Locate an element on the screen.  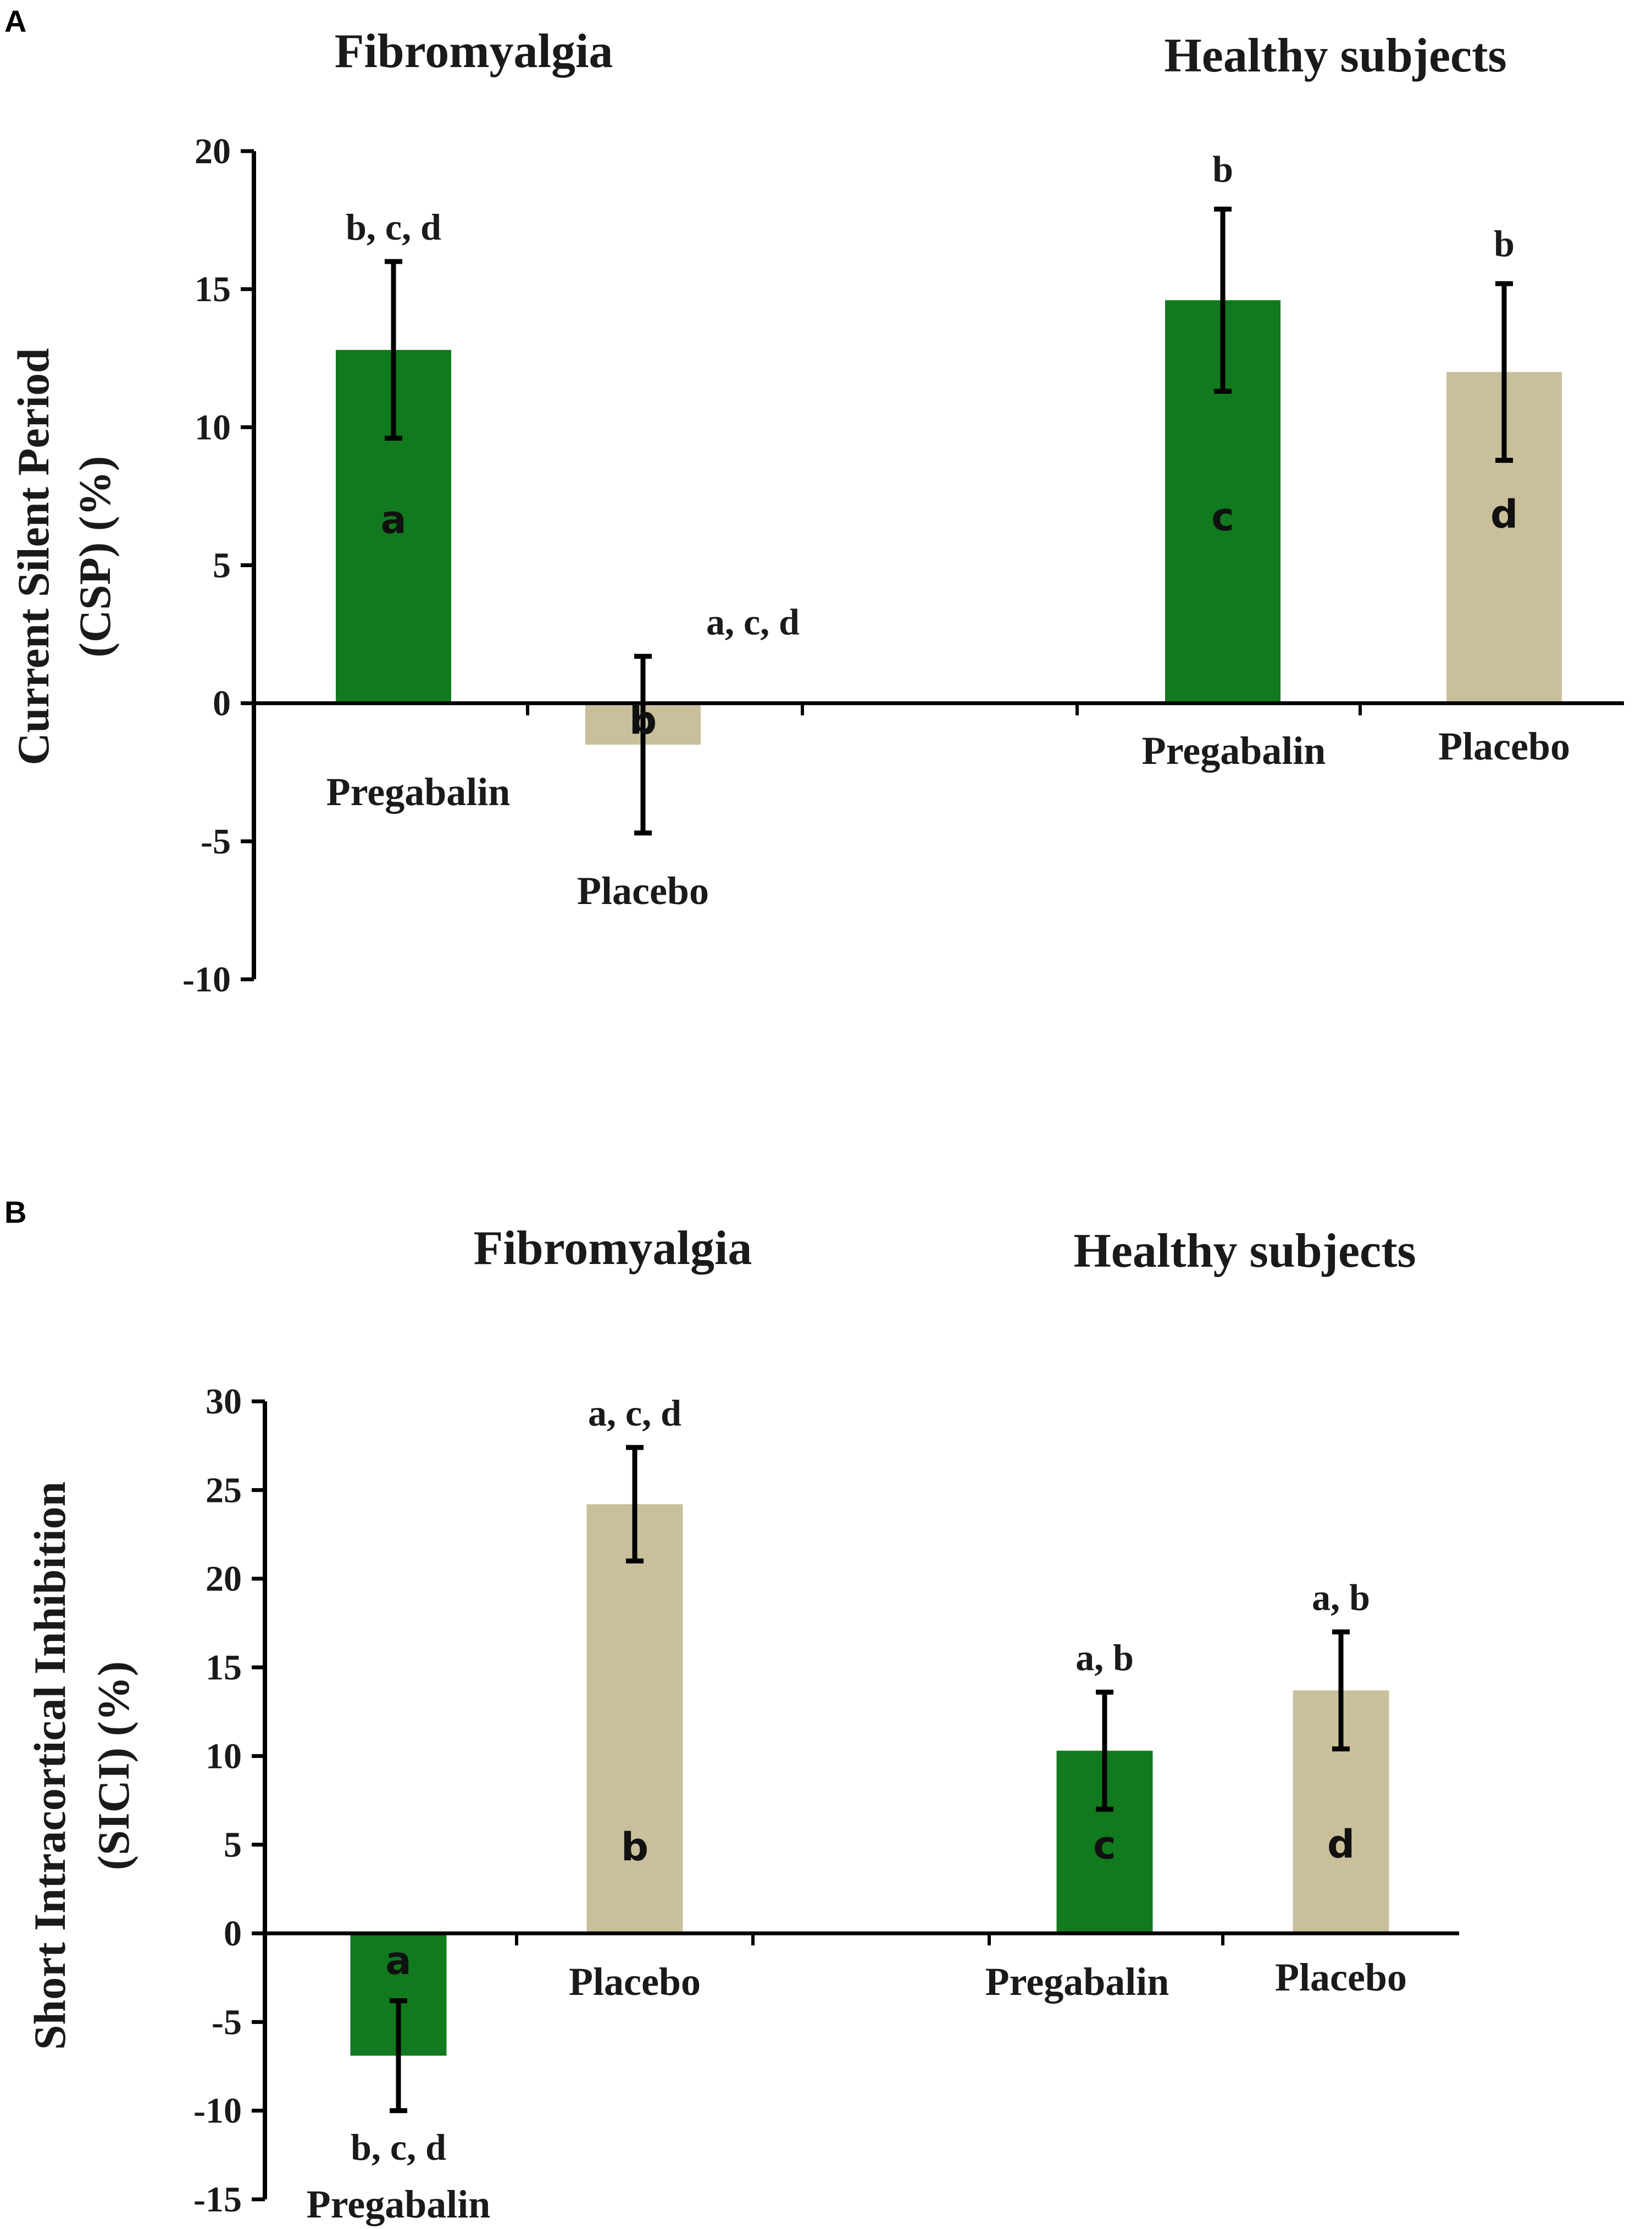
y-tick-label: 25 is located at coordinates (224, 1490).